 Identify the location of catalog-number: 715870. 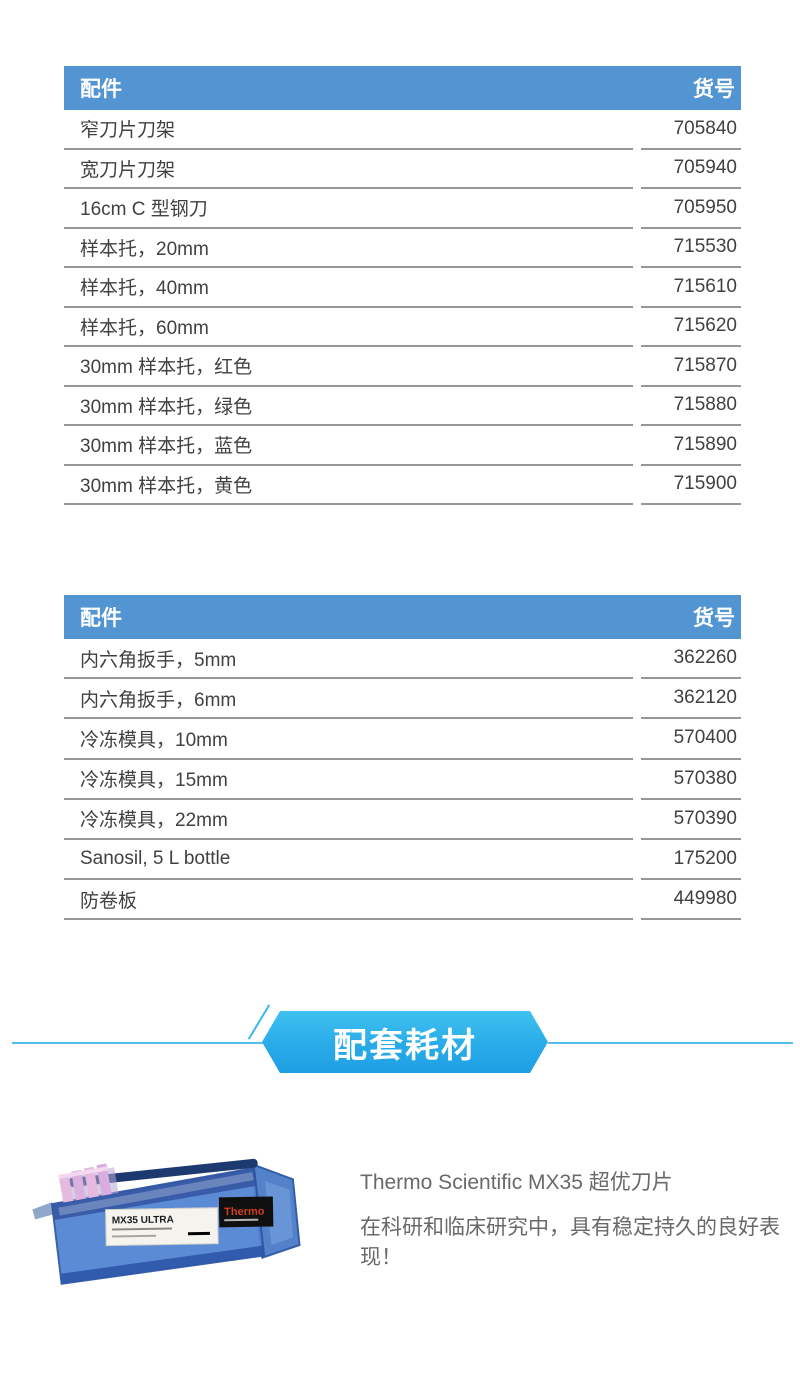
(691, 367).